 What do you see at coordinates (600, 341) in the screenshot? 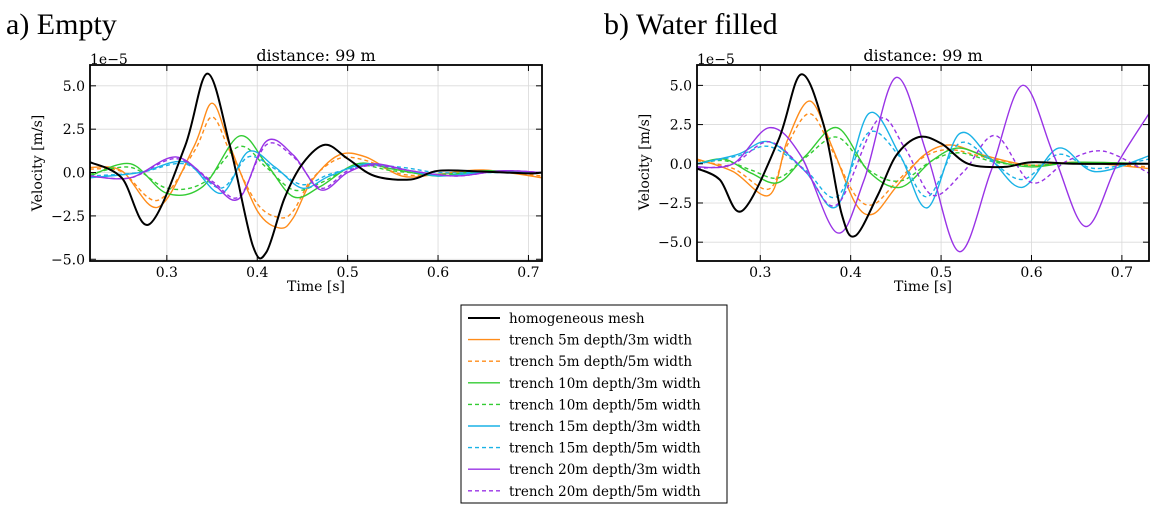
I see `legend-label-1: trench 5m depth/3m width` at bounding box center [600, 341].